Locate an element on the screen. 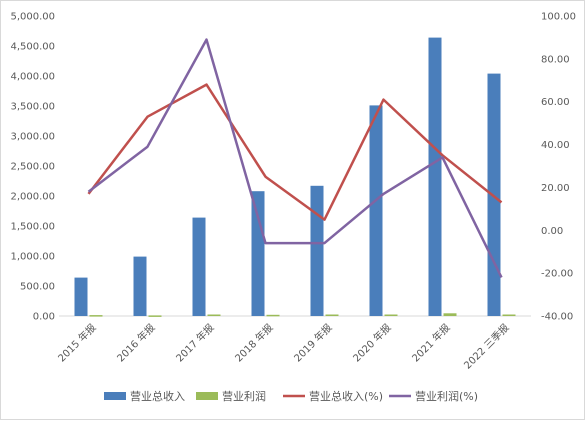 Image resolution: width=585 pixels, height=421 pixels. legend-label: 营业利润 is located at coordinates (244, 396).